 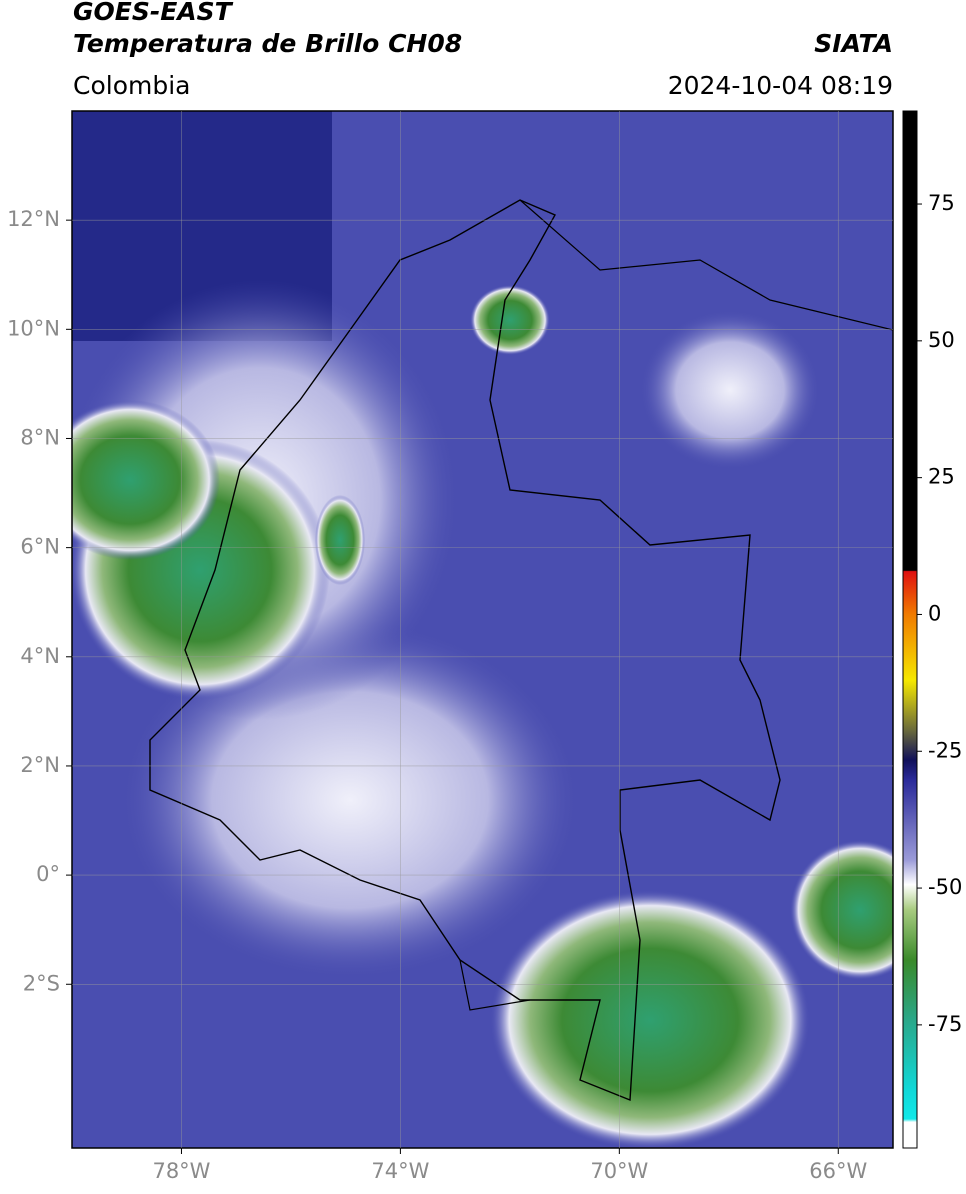 What do you see at coordinates (40, 765) in the screenshot?
I see `y-tick-label: 2°N` at bounding box center [40, 765].